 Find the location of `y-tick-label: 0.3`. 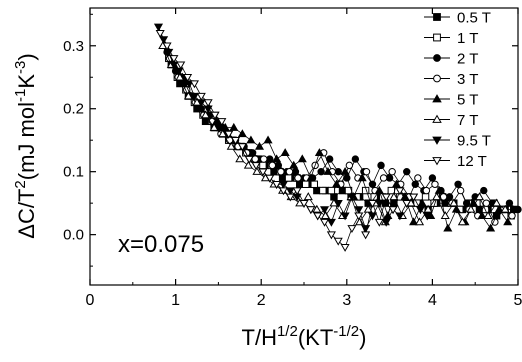

y-tick-label: 0.3 is located at coordinates (73, 46).